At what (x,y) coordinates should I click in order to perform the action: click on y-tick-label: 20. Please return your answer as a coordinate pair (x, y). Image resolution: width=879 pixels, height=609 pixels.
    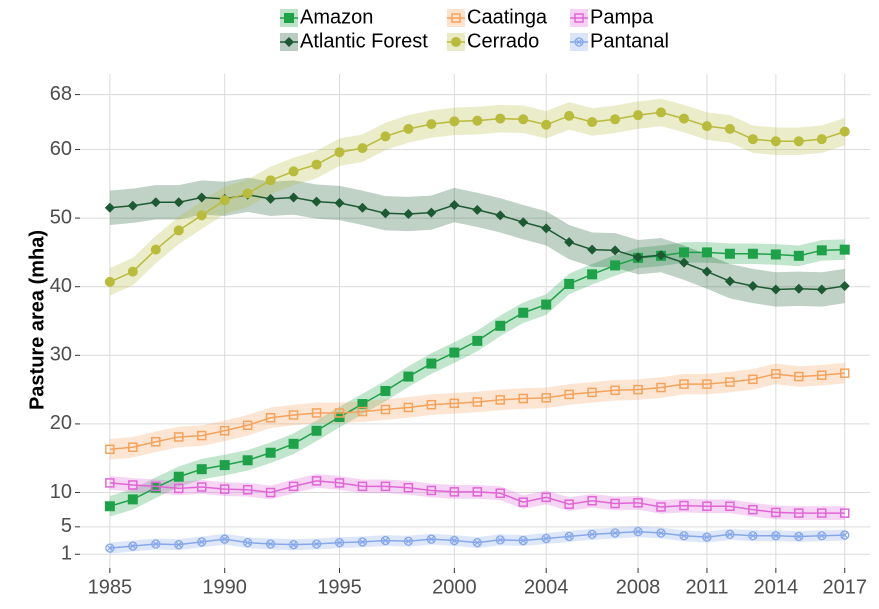
    Looking at the image, I should click on (61, 423).